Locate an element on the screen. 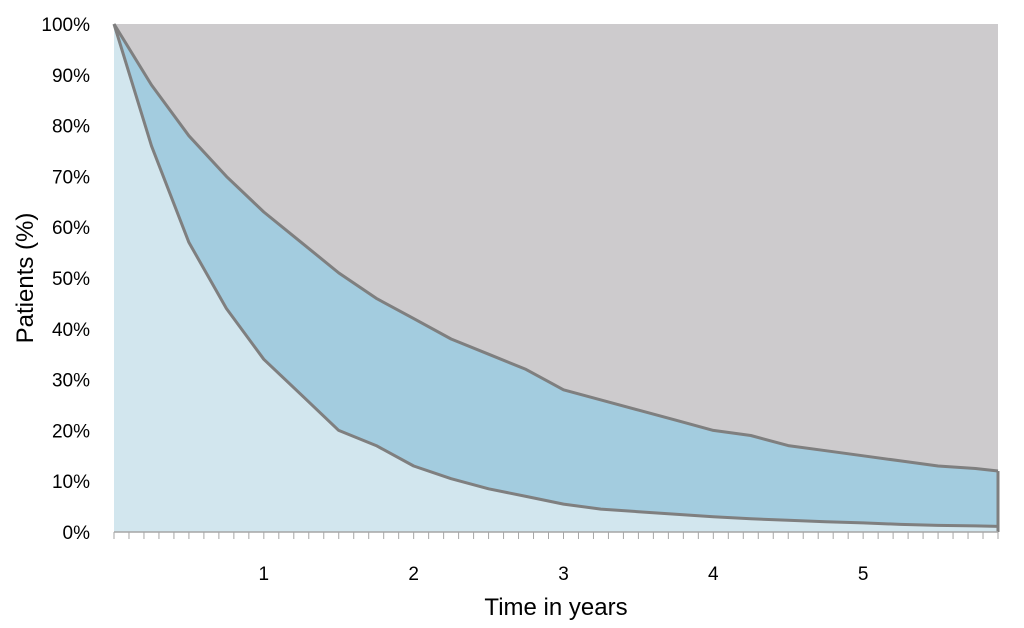  x-tick-label: 3 is located at coordinates (563, 574).